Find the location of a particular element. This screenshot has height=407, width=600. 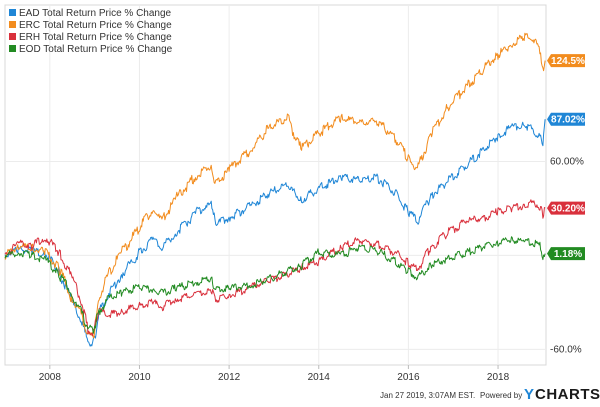

x-tick-label: 2012 is located at coordinates (229, 377).